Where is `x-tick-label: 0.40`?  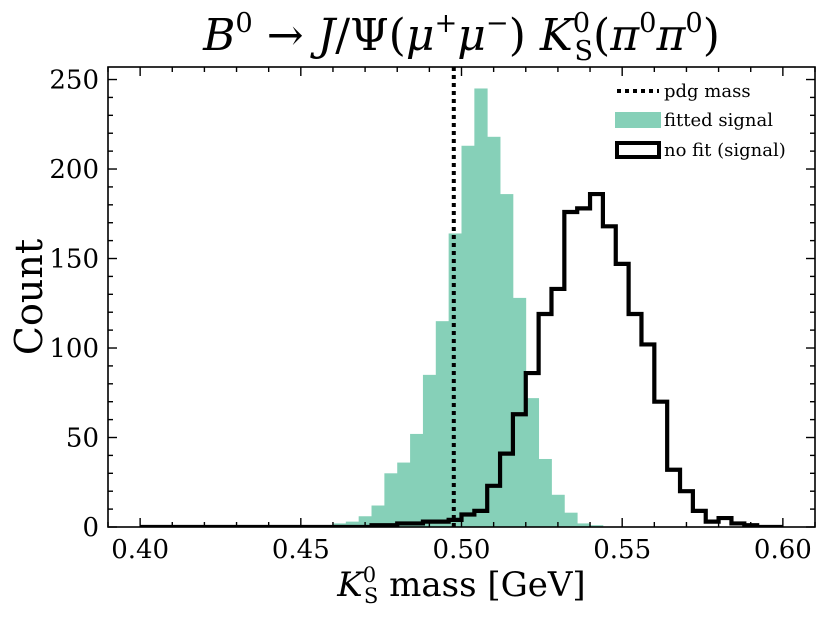
x-tick-label: 0.40 is located at coordinates (140, 550).